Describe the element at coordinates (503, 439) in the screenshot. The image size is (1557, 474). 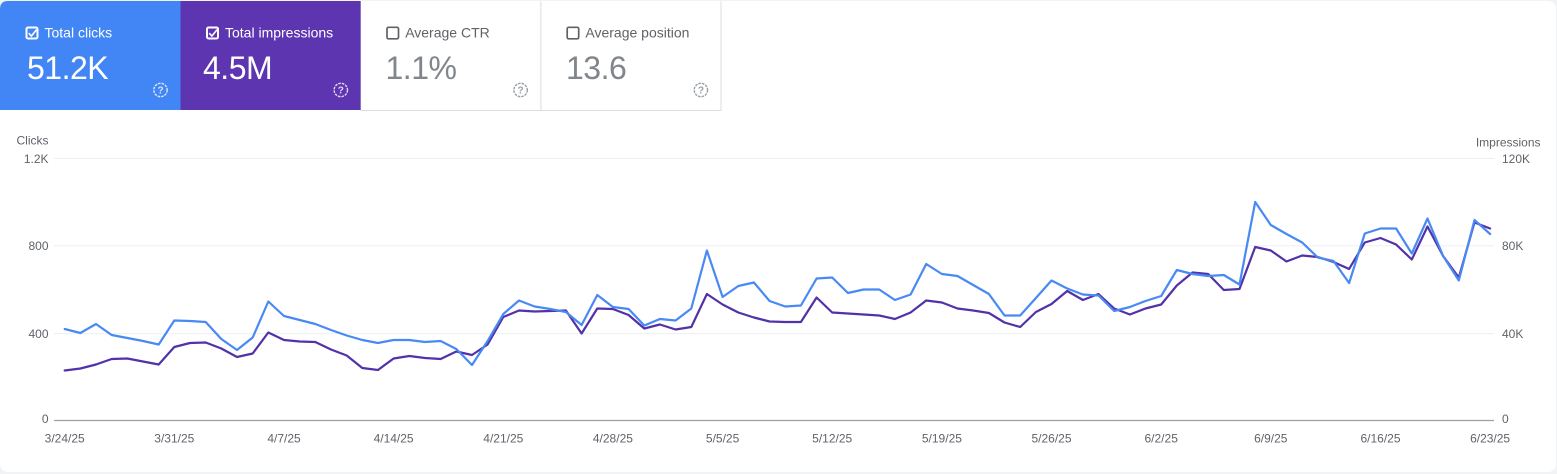
I see `svg-text: 4/21/25` at that location.